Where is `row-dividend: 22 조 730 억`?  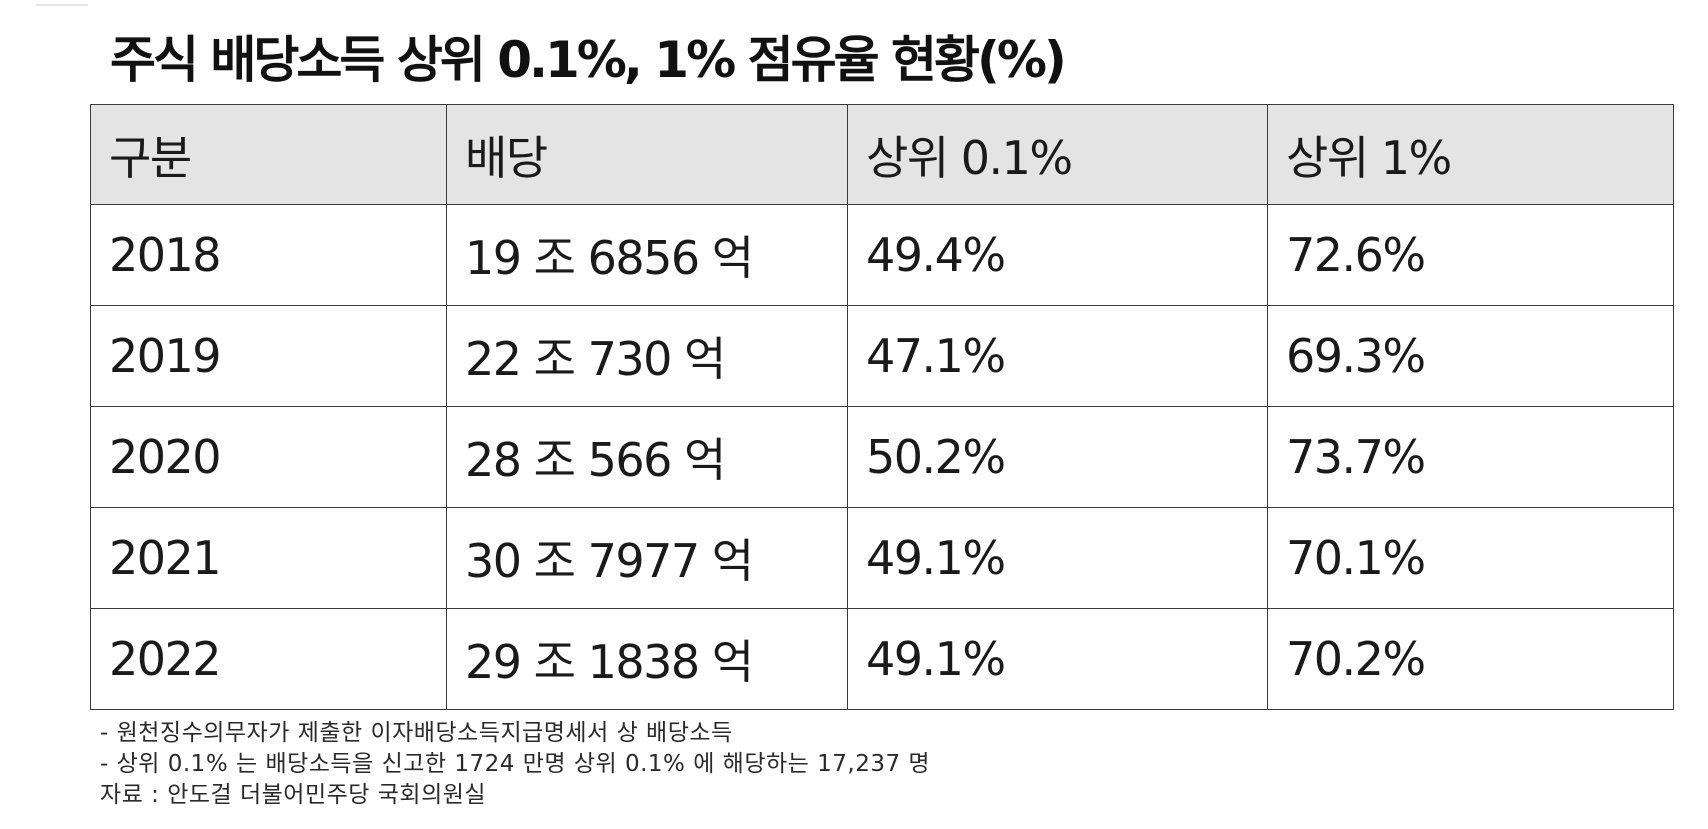 row-dividend: 22 조 730 억 is located at coordinates (647, 356).